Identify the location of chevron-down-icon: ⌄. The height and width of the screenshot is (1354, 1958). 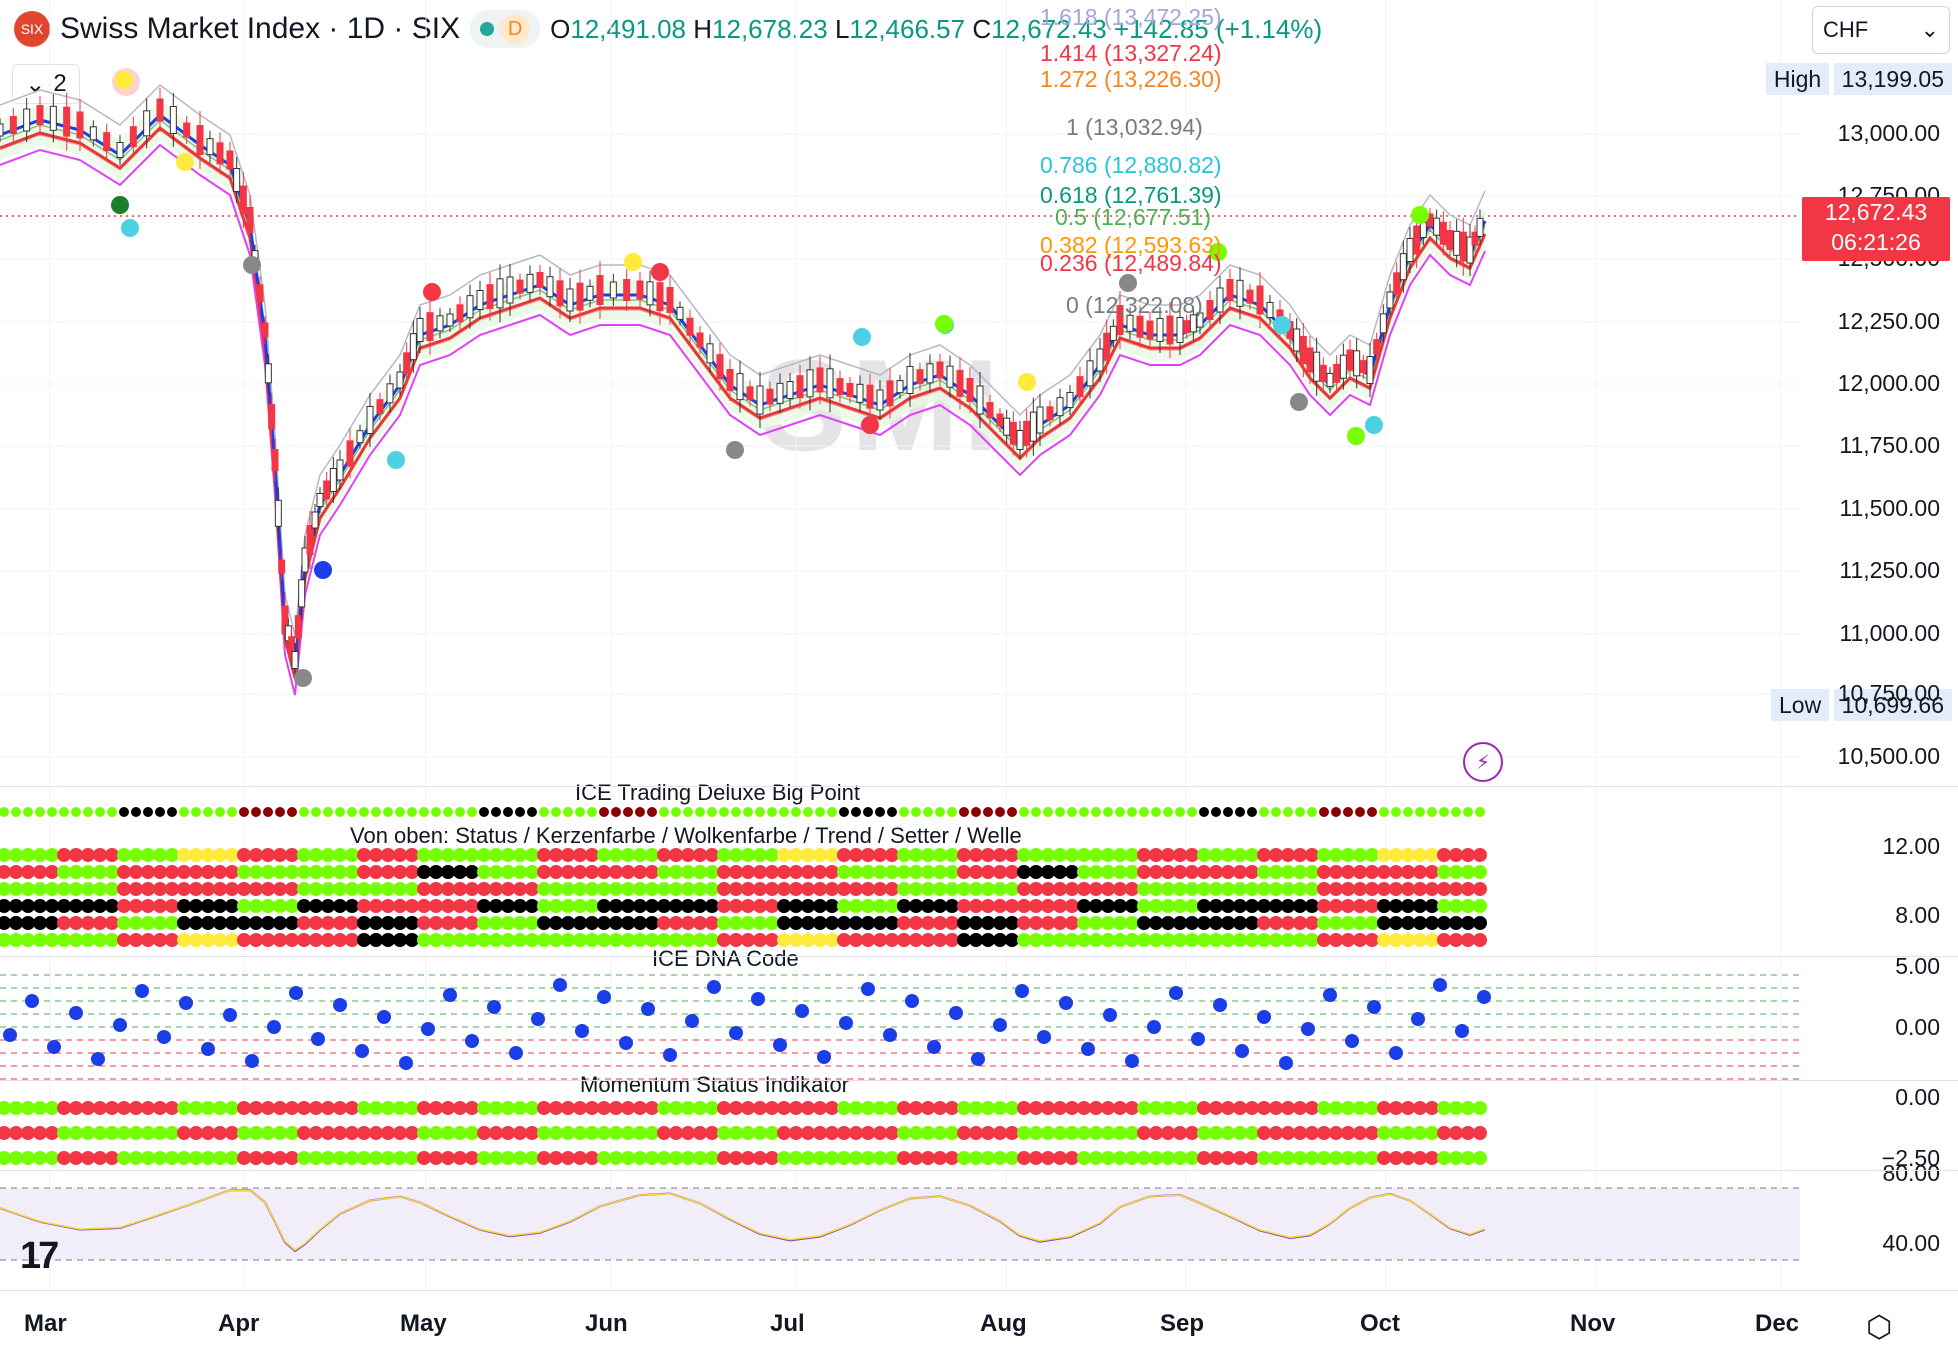
(1929, 29).